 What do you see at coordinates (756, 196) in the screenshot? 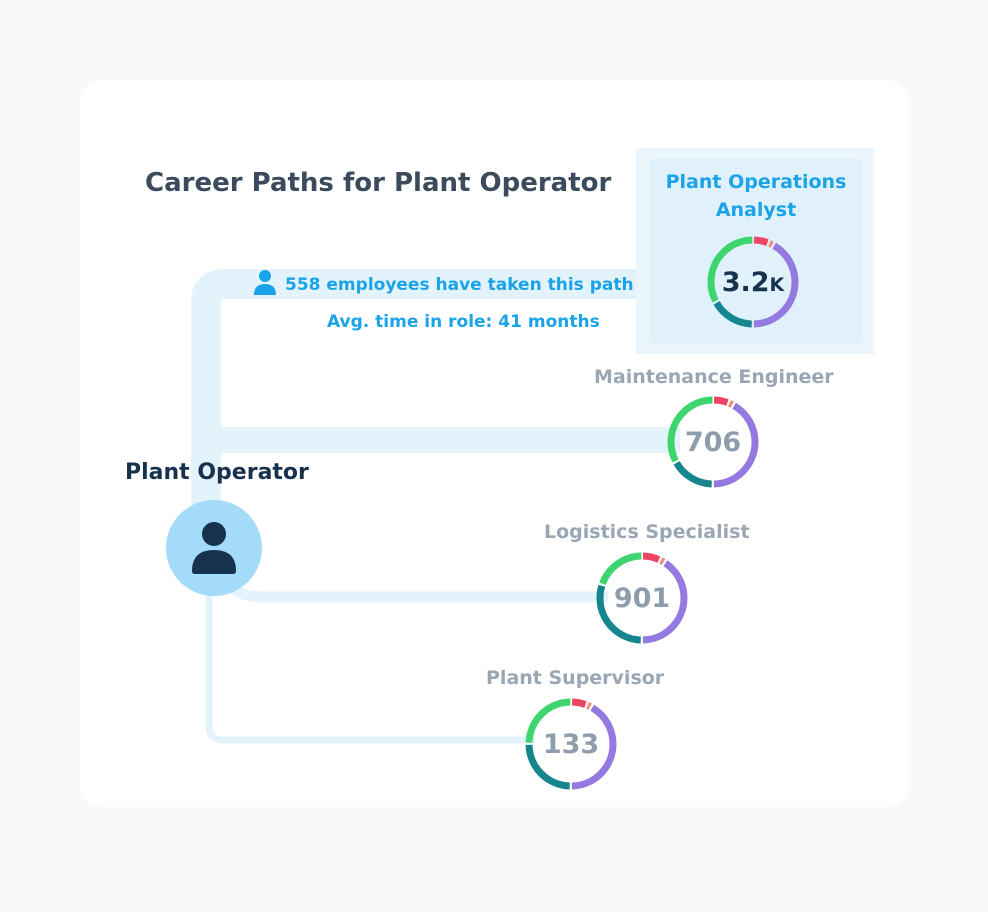
I see `target-label-plant-operations-analyst: Plant Operations Analyst` at bounding box center [756, 196].